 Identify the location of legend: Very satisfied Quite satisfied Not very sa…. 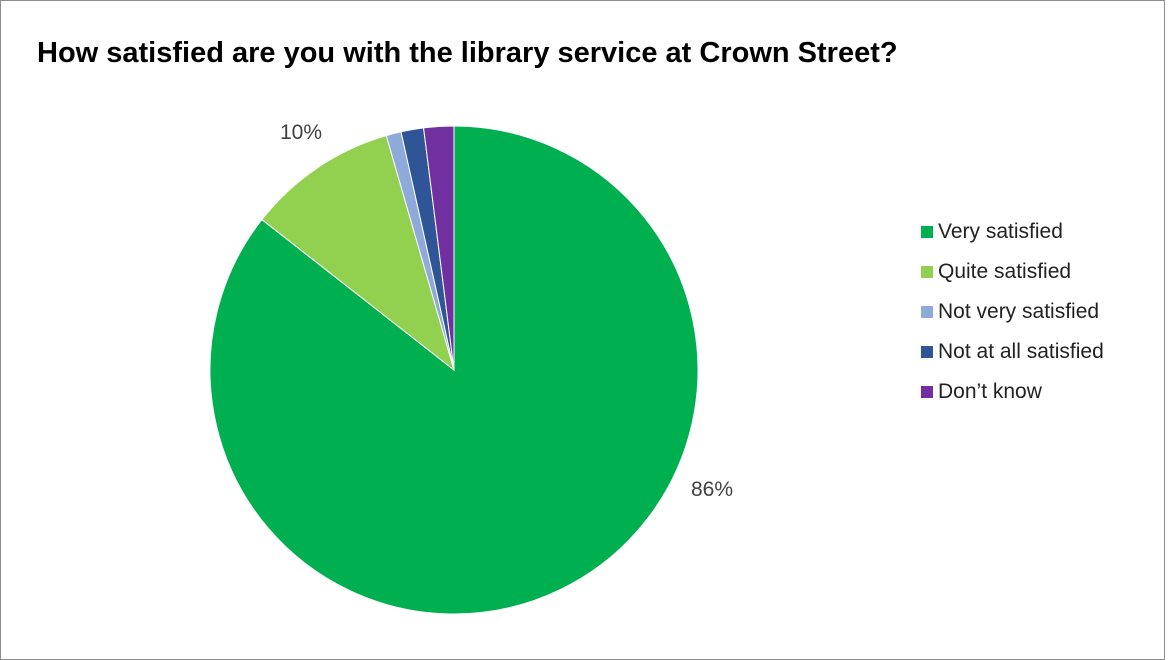
(1012, 312).